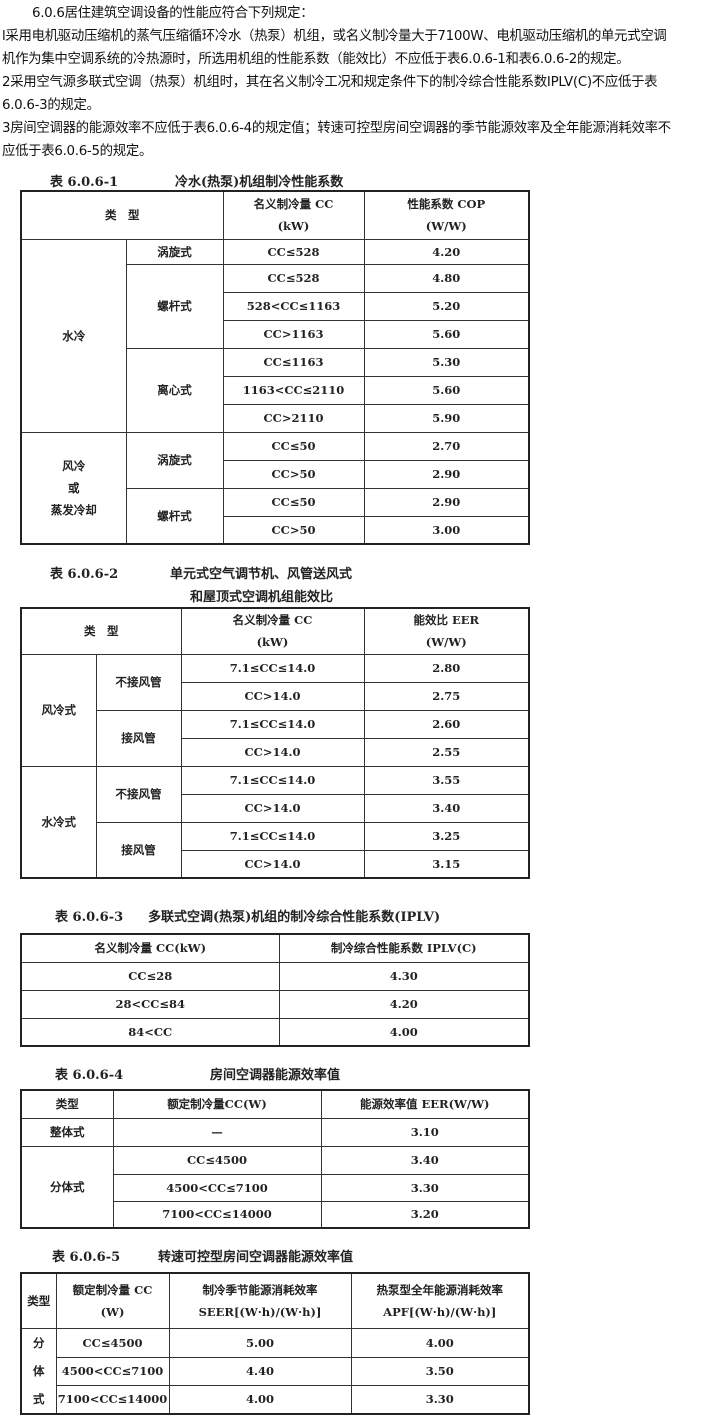  What do you see at coordinates (261, 574) in the screenshot?
I see `table-2-title-line-1: 单元式空气调节机、风管送风式` at bounding box center [261, 574].